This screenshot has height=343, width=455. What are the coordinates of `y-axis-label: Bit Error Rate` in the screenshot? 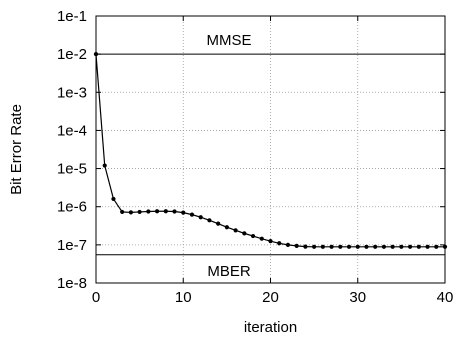 It's located at (16, 149).